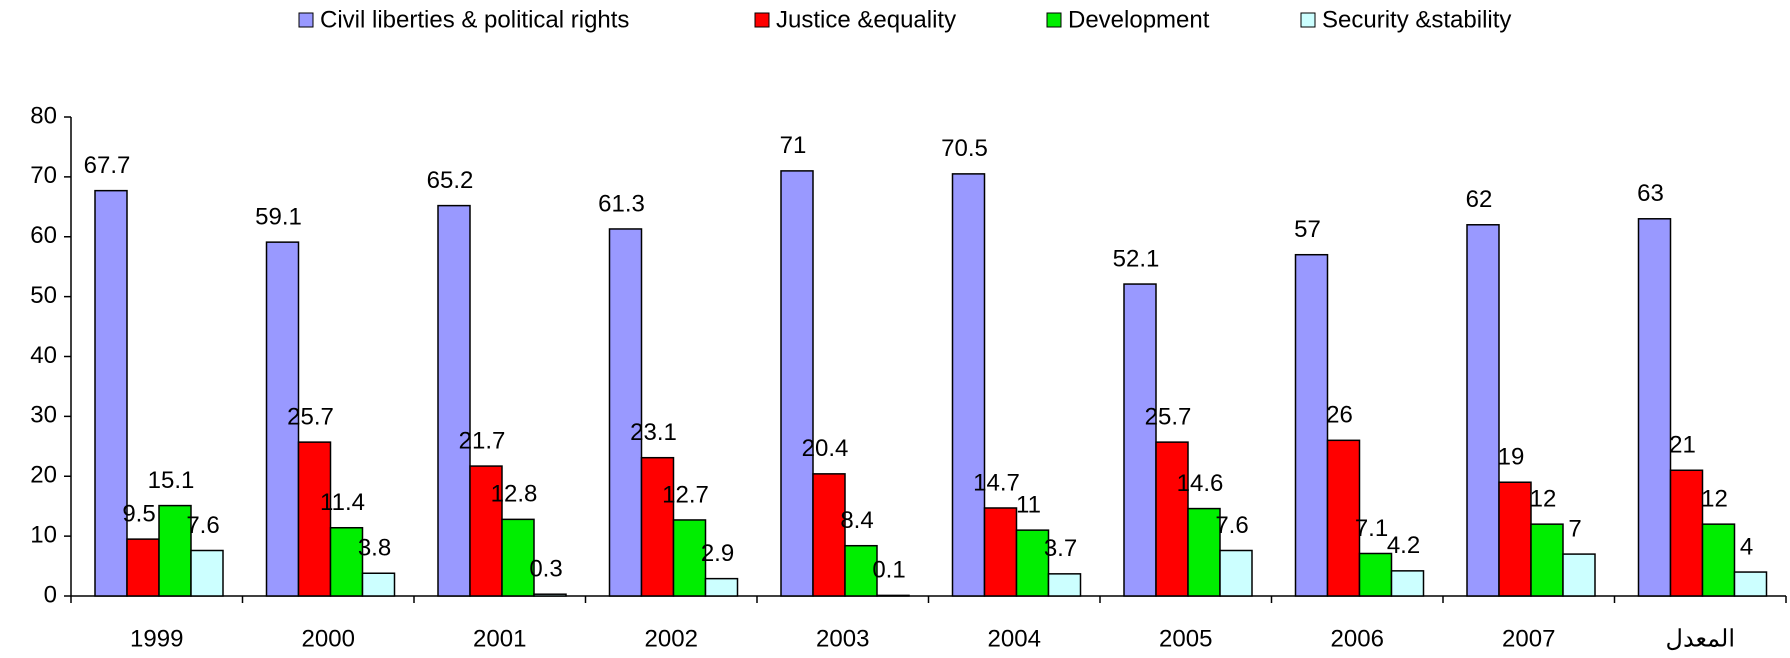  What do you see at coordinates (278, 216) in the screenshot?
I see `data-label: 59.1` at bounding box center [278, 216].